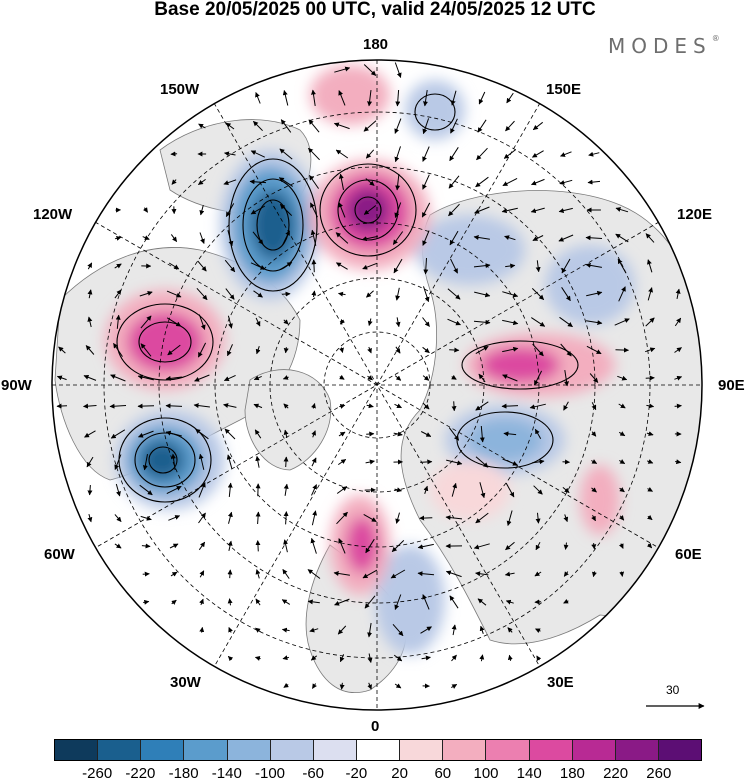 Image resolution: width=750 pixels, height=783 pixels. Describe the element at coordinates (53, 214) in the screenshot. I see `meridian-label-120w: 120W` at that location.